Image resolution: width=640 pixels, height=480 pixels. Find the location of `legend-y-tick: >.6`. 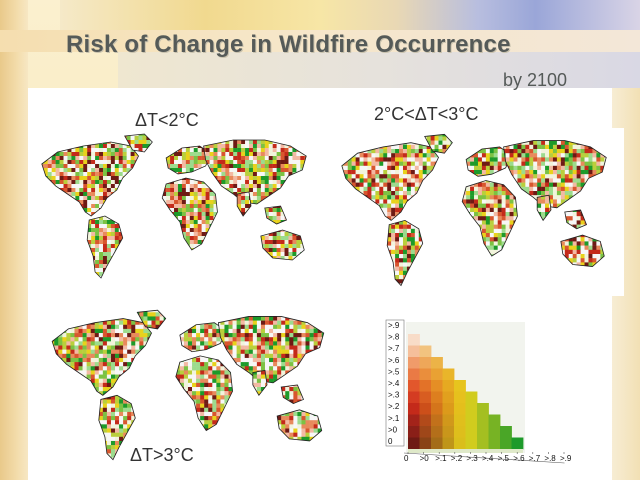

legend-y-tick: >.6 is located at coordinates (394, 360).